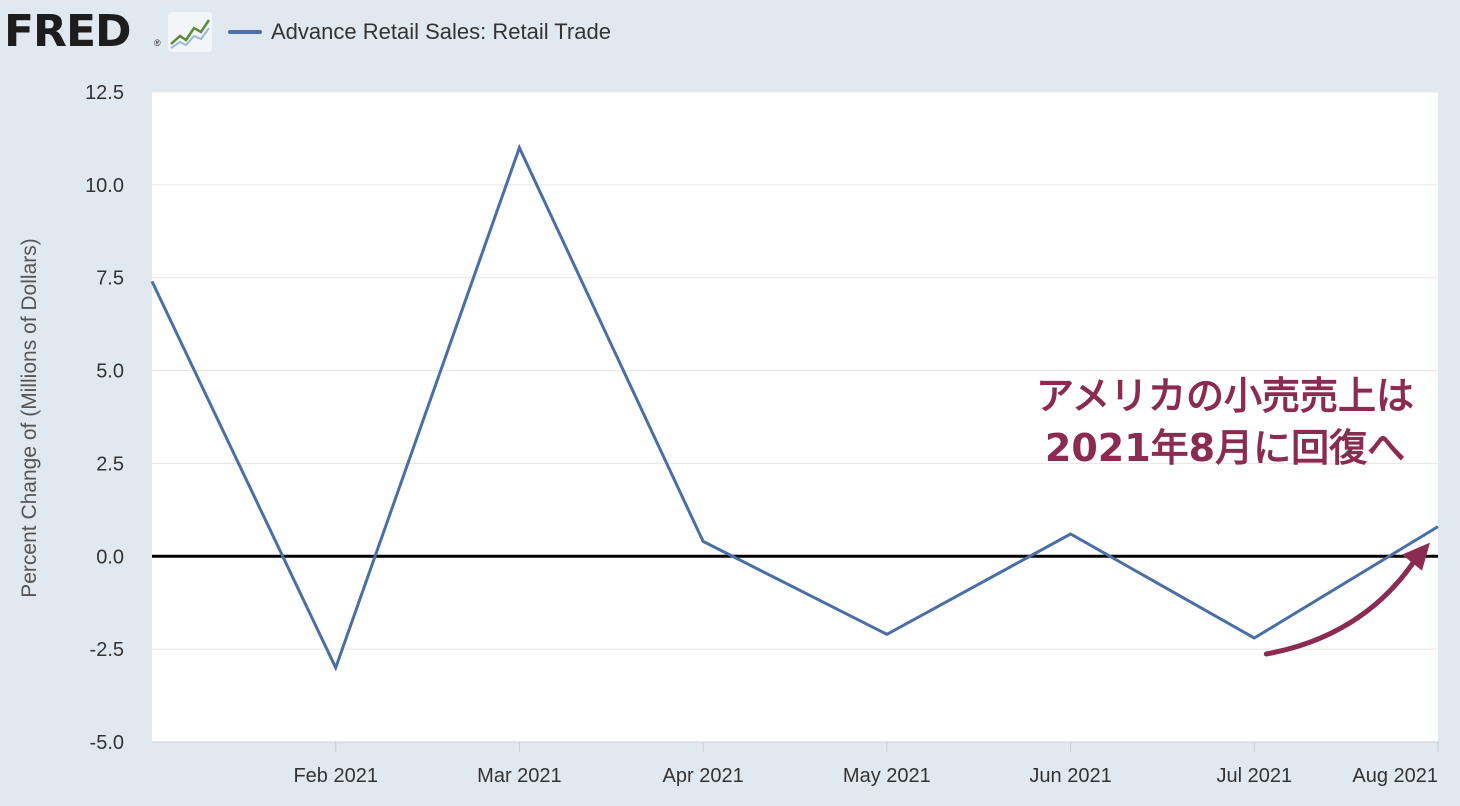 The width and height of the screenshot is (1460, 806). What do you see at coordinates (1254, 776) in the screenshot?
I see `x-tick-label: Jul 2021` at bounding box center [1254, 776].